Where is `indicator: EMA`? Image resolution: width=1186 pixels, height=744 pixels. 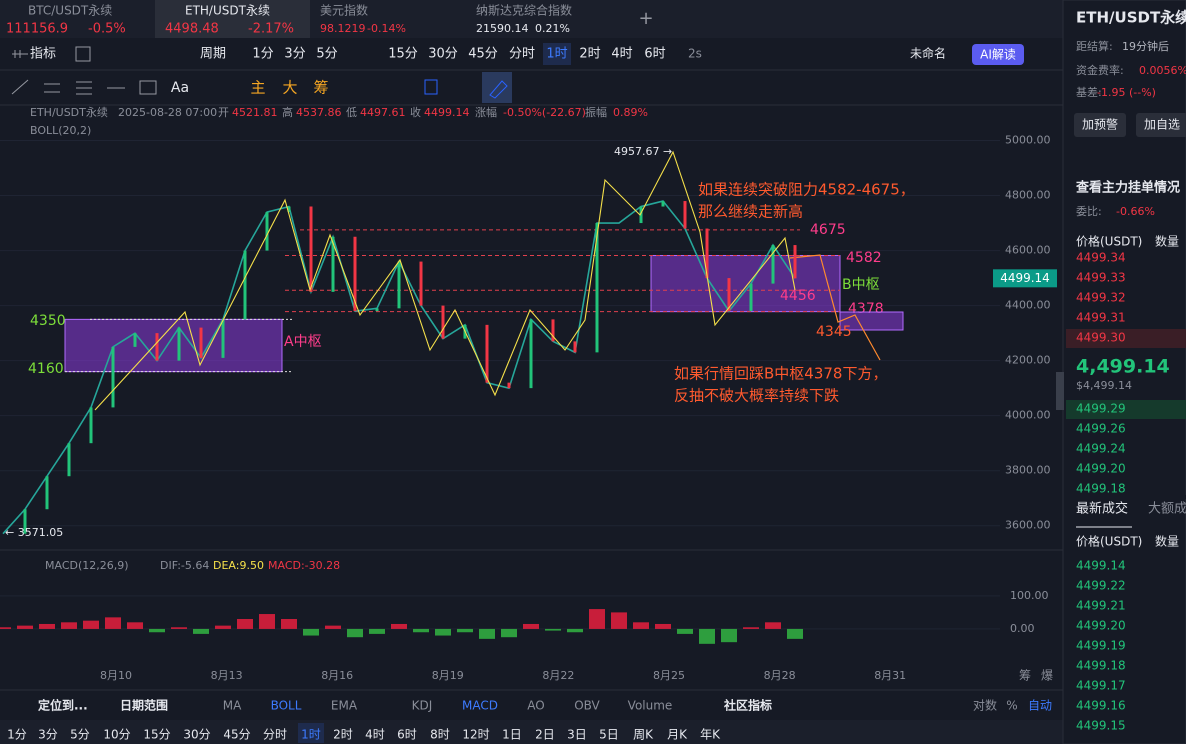
indicator: EMA is located at coordinates (344, 706).